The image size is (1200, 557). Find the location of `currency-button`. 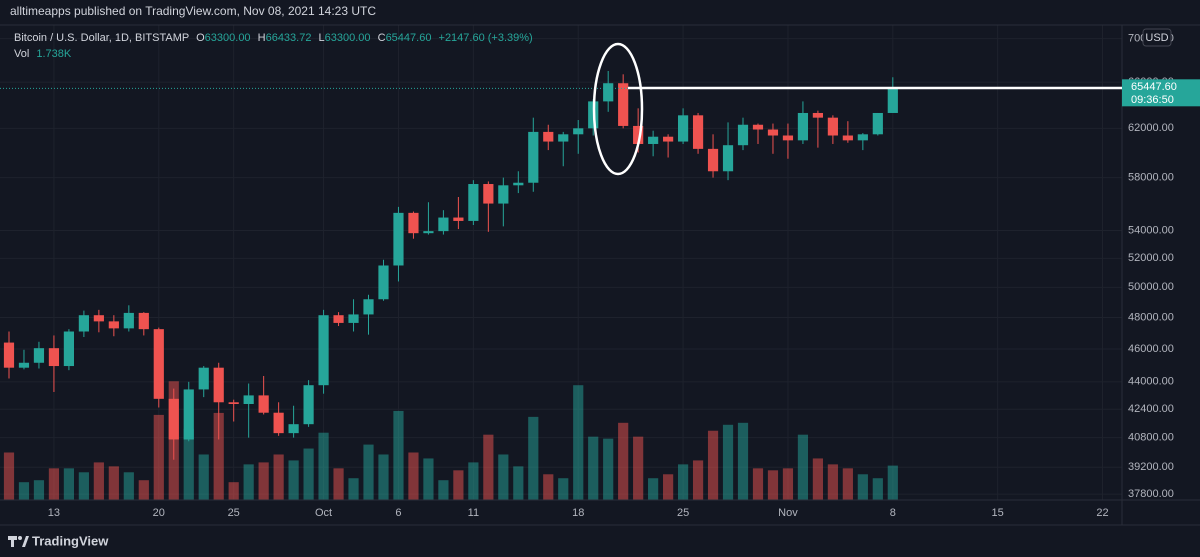

currency-button is located at coordinates (1157, 37).